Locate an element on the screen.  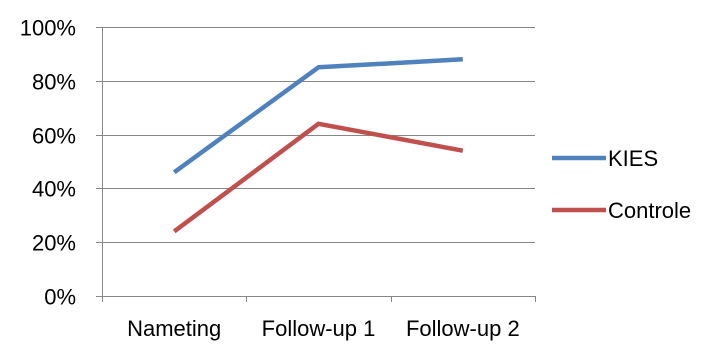
legend-label-controle: Controle is located at coordinates (649, 210).